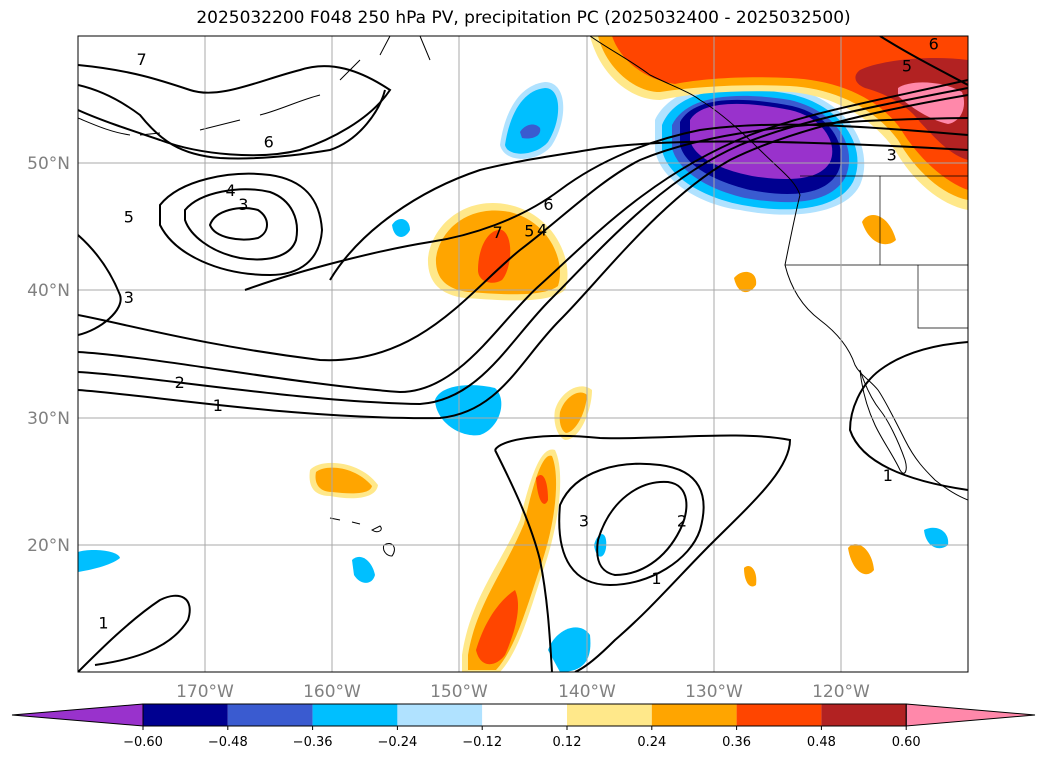  What do you see at coordinates (362, 537) in the screenshot?
I see `coastline-hawaii` at bounding box center [362, 537].